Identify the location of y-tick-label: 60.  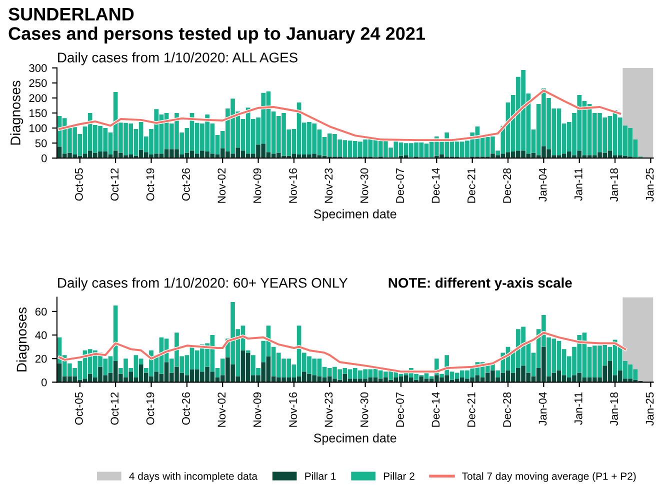
(41, 312).